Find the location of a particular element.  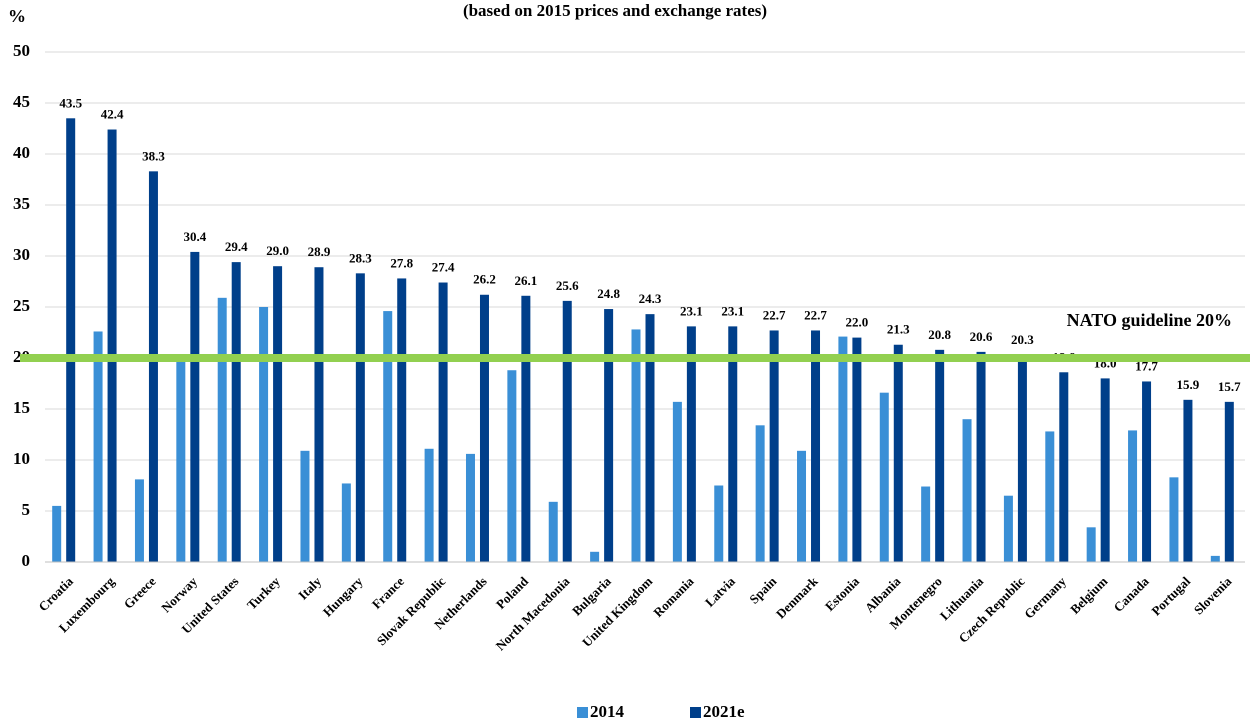

data-label: 27.8 is located at coordinates (401, 262).